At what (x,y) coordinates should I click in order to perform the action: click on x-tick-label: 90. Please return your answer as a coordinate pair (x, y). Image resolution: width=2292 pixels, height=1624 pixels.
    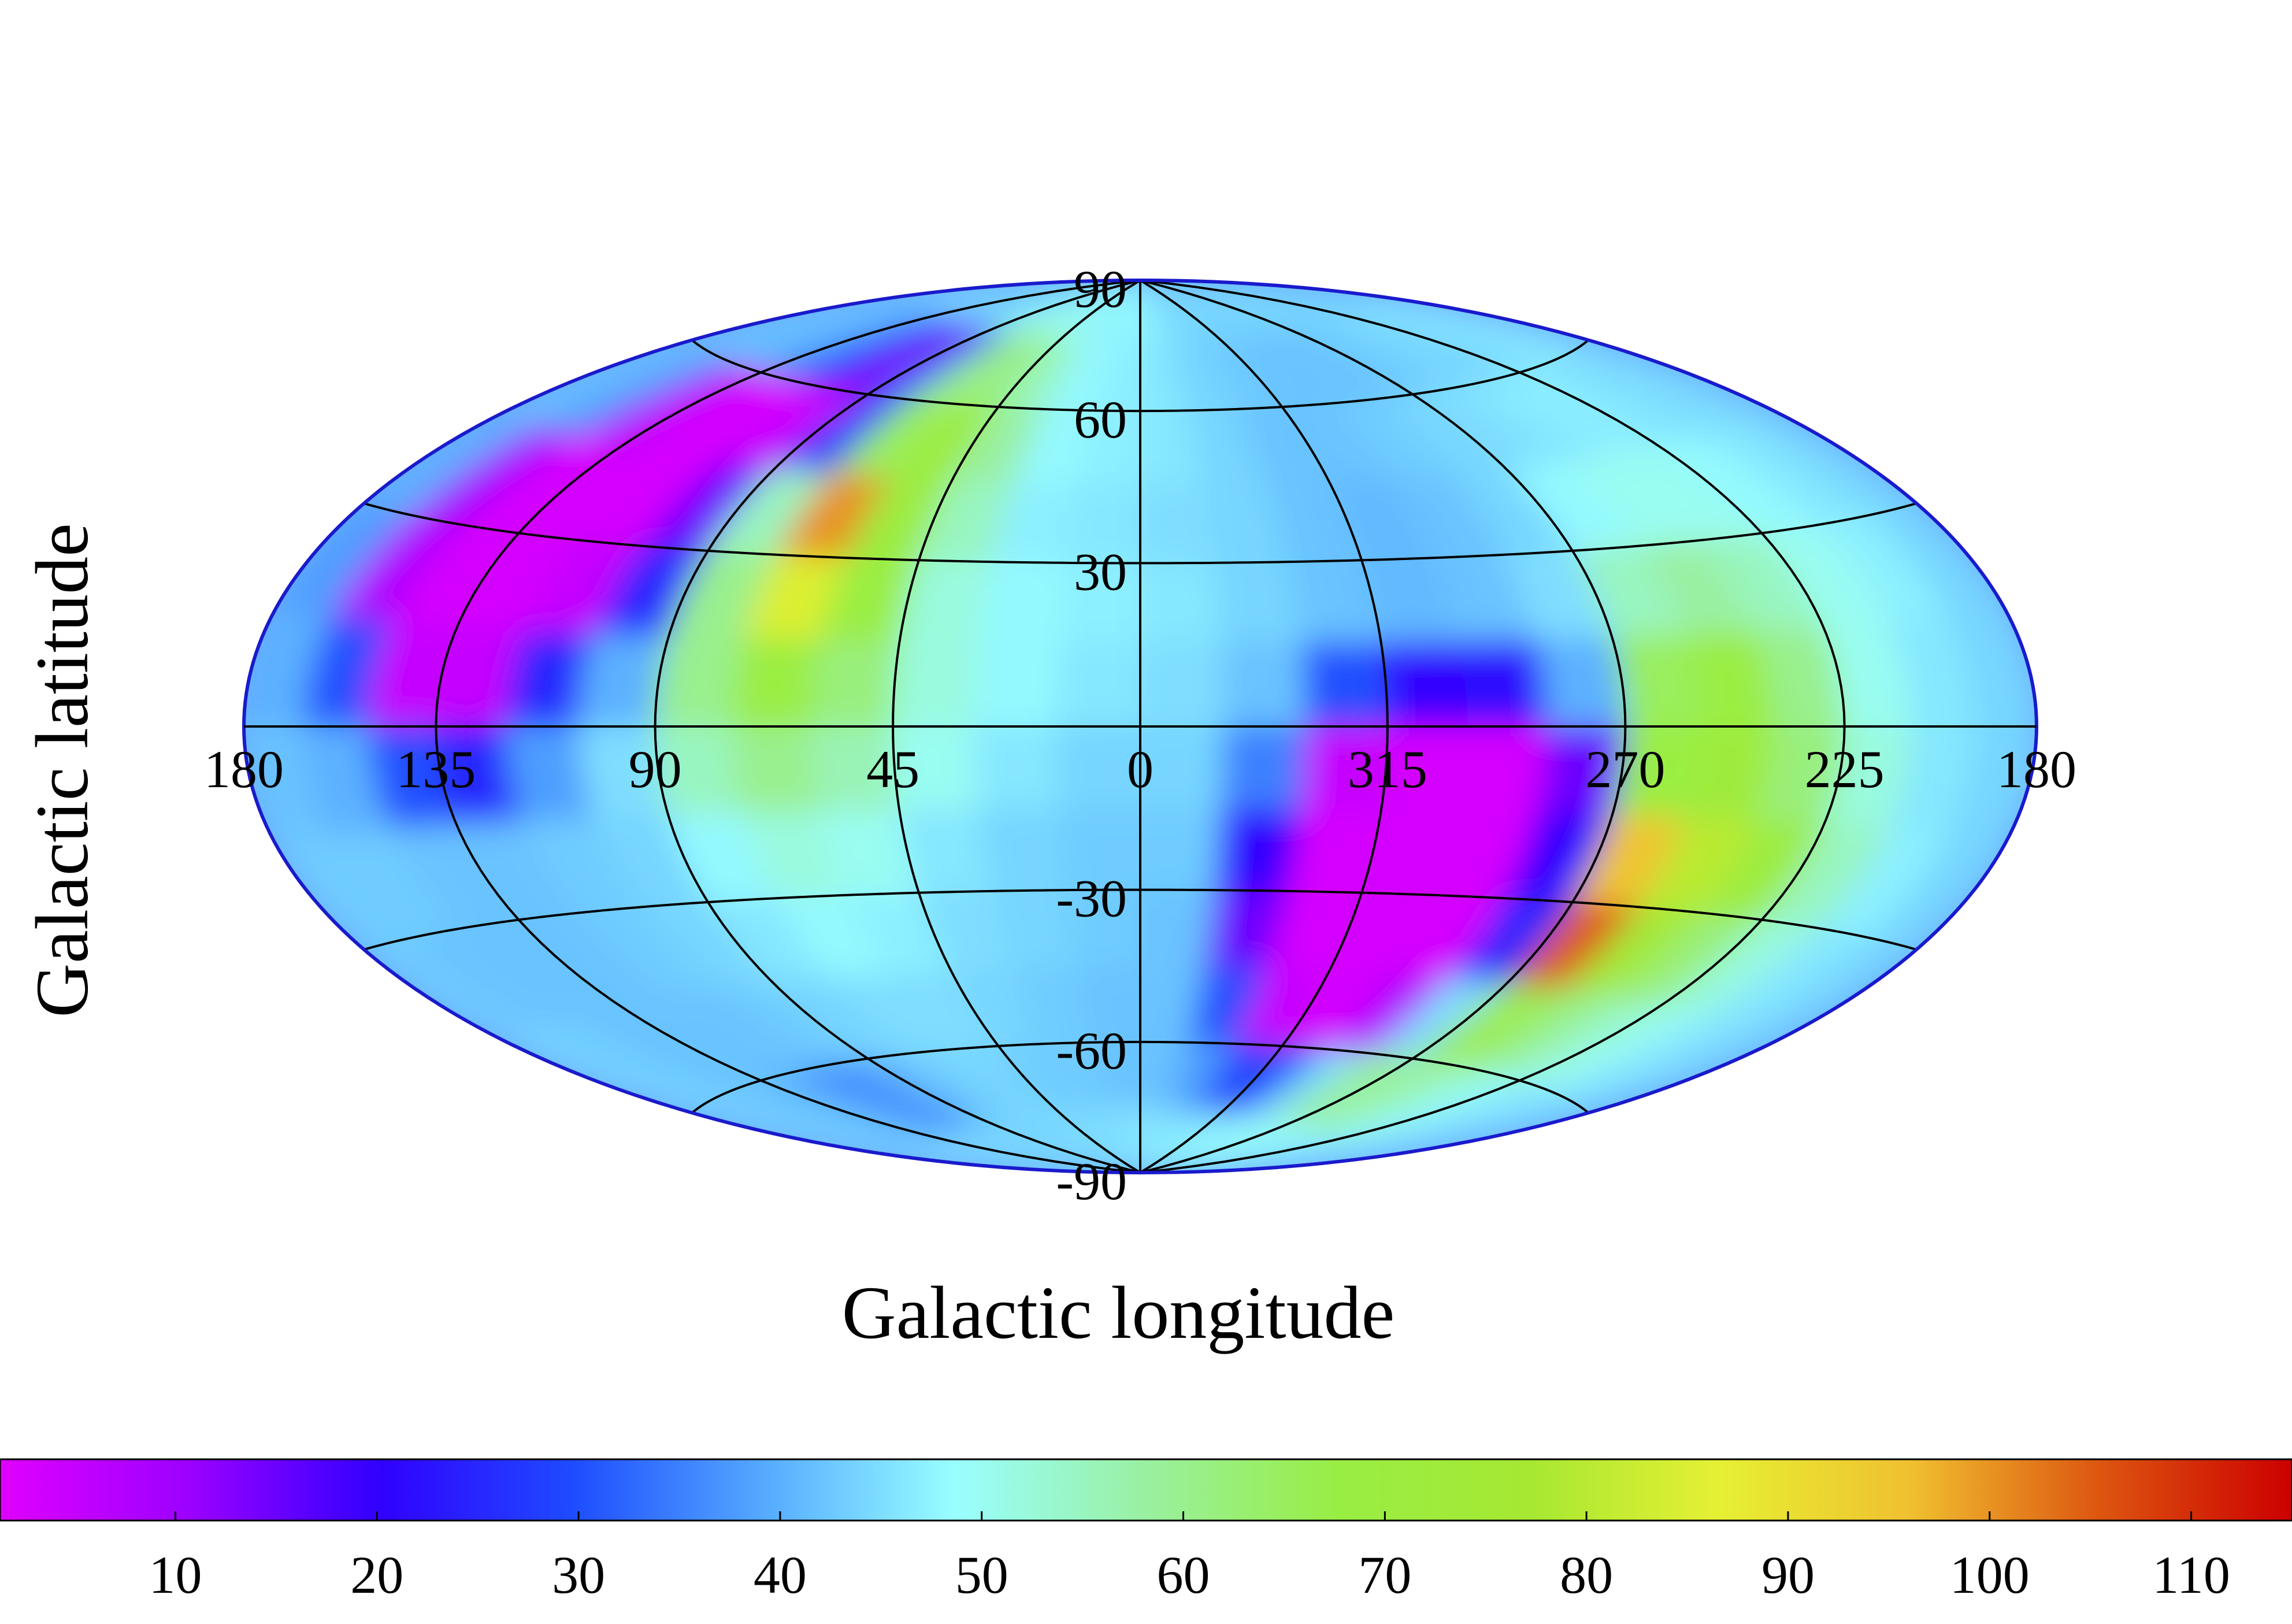
    Looking at the image, I should click on (655, 769).